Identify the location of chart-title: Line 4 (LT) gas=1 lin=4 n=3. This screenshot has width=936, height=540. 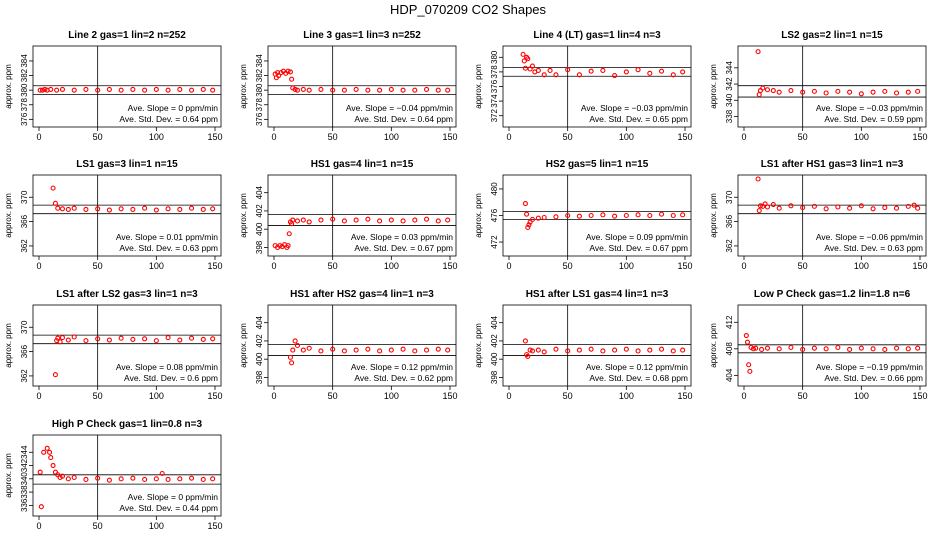
(597, 35).